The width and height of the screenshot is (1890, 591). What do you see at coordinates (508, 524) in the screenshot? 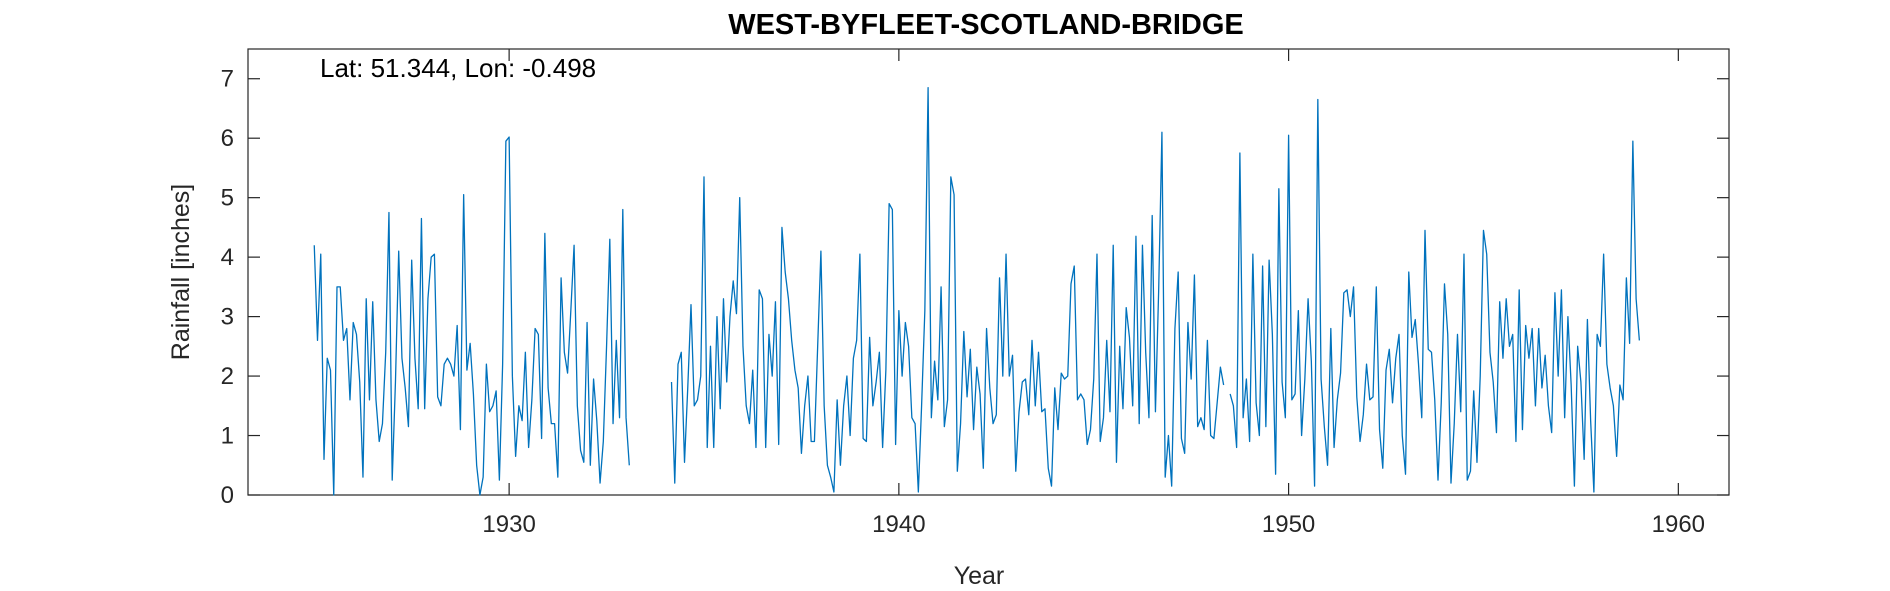
I see `x-tick-label: 1930` at bounding box center [508, 524].